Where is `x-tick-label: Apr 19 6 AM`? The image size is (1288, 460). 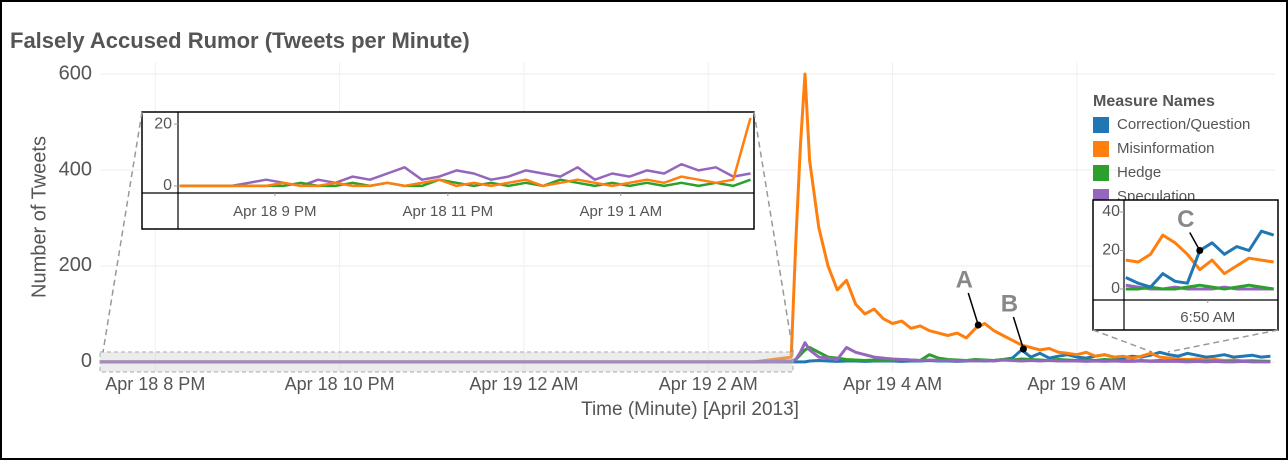 x-tick-label: Apr 19 6 AM is located at coordinates (1076, 384).